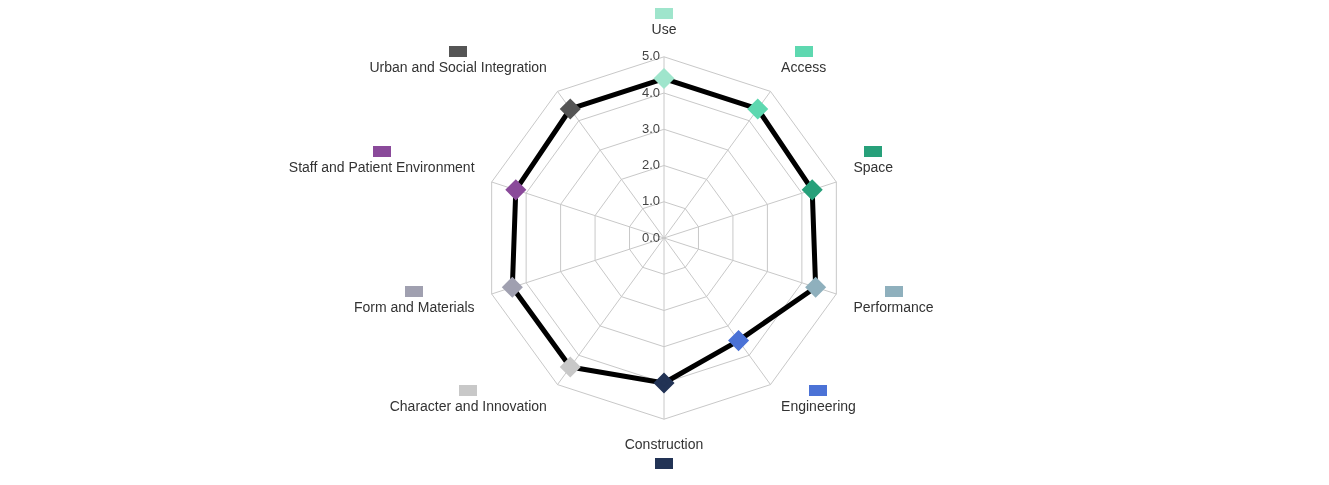  Describe the element at coordinates (650, 237) in the screenshot. I see `y-tick-label: 0.0` at that location.